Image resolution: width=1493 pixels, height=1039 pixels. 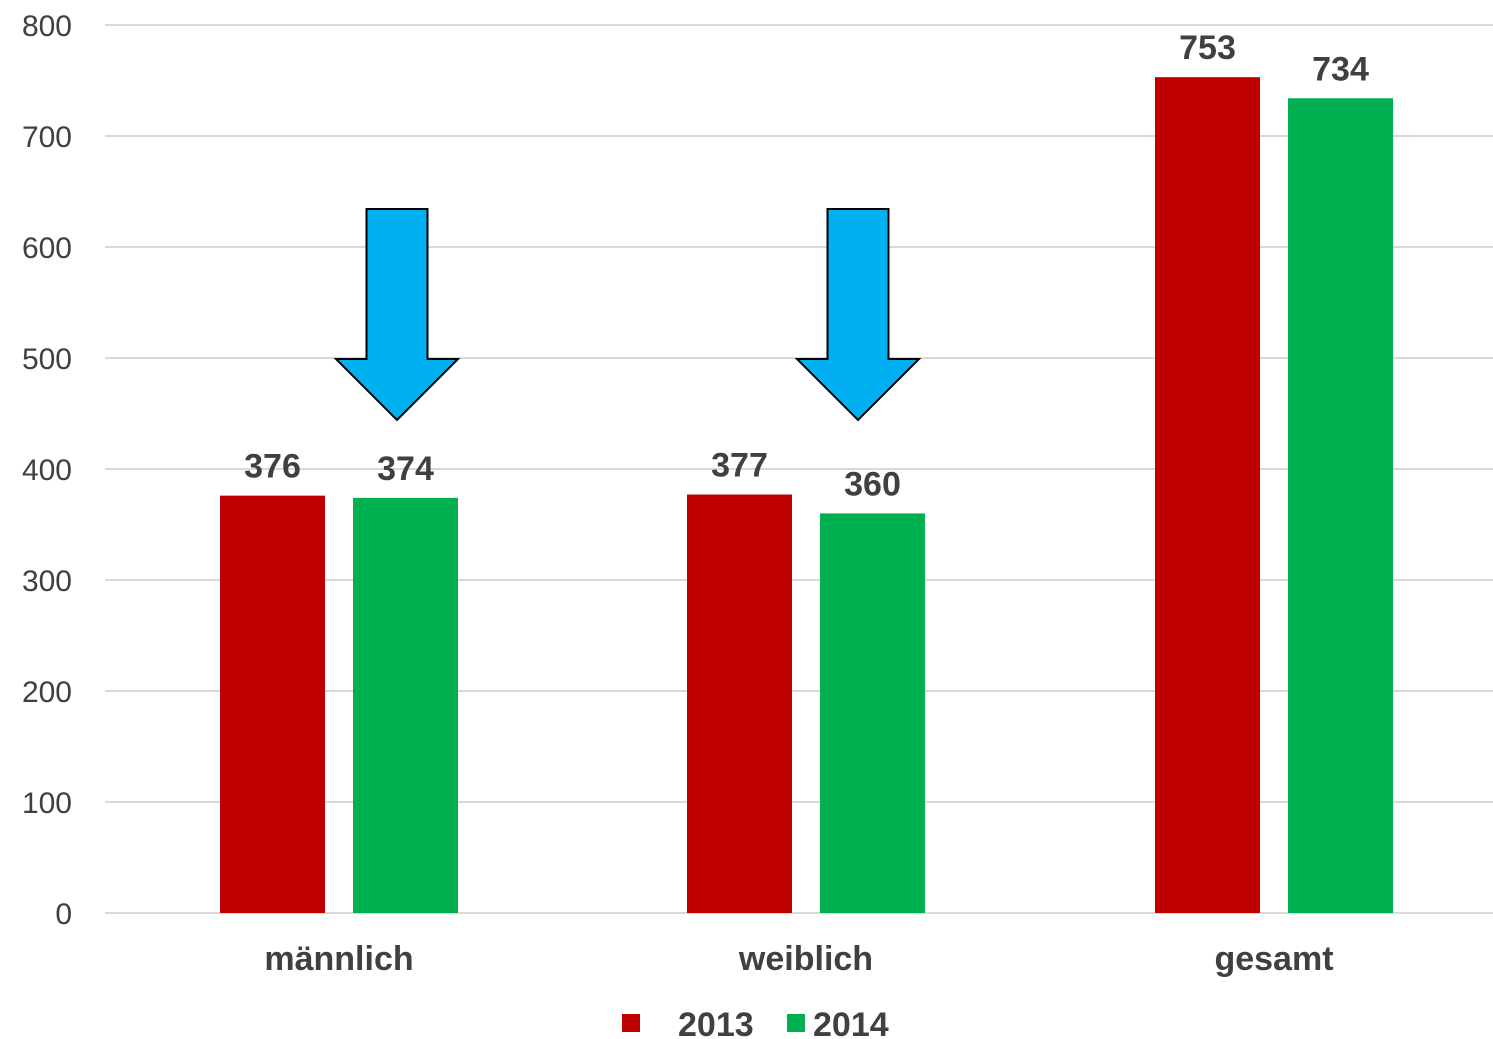 What do you see at coordinates (405, 469) in the screenshot?
I see `data-label-2014-männlich: 374` at bounding box center [405, 469].